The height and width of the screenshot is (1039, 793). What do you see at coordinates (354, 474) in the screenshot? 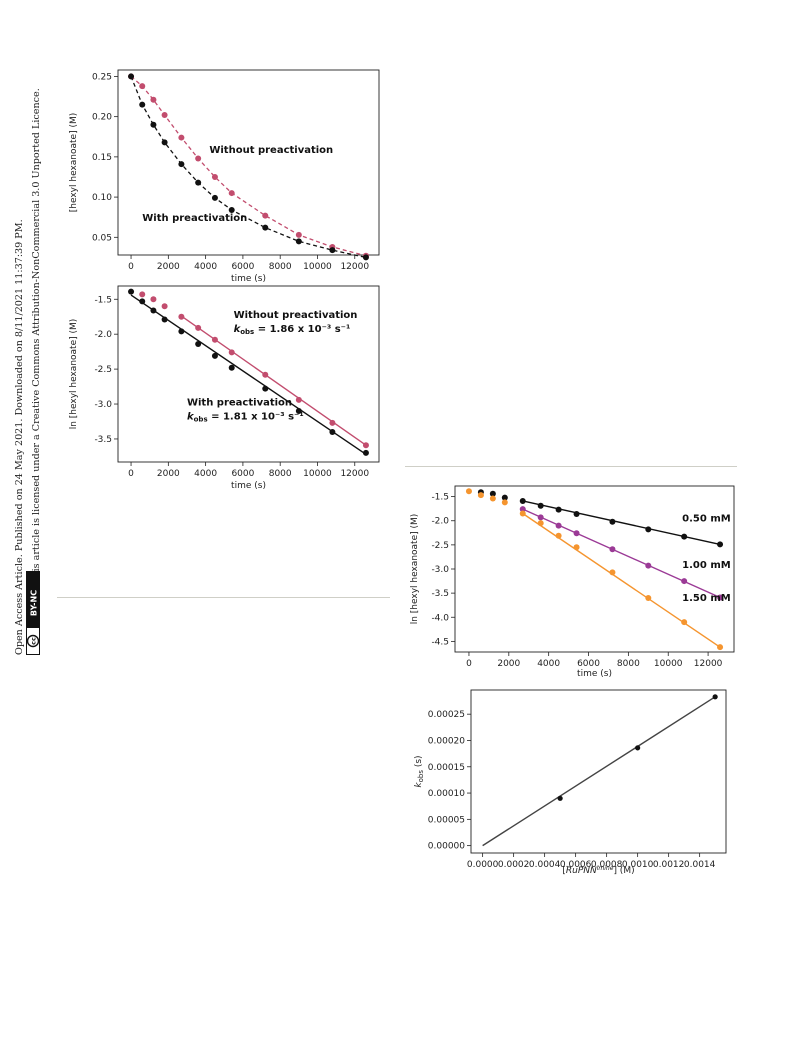
I see `x-tick-label: 12000` at bounding box center [354, 474].